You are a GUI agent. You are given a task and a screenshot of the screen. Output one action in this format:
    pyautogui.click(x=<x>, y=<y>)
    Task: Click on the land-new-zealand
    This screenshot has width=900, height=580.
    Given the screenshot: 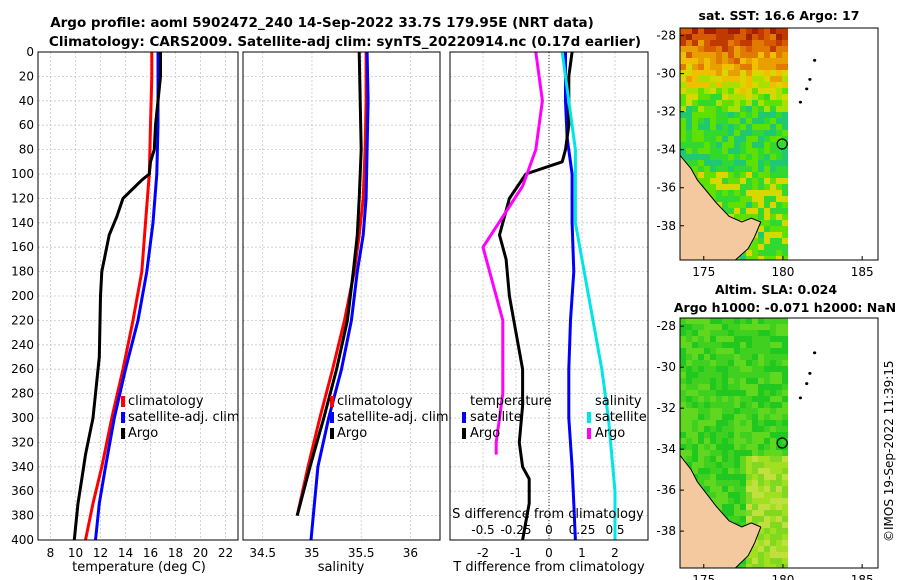 What is the action you would take?
    pyautogui.click(x=721, y=207)
    